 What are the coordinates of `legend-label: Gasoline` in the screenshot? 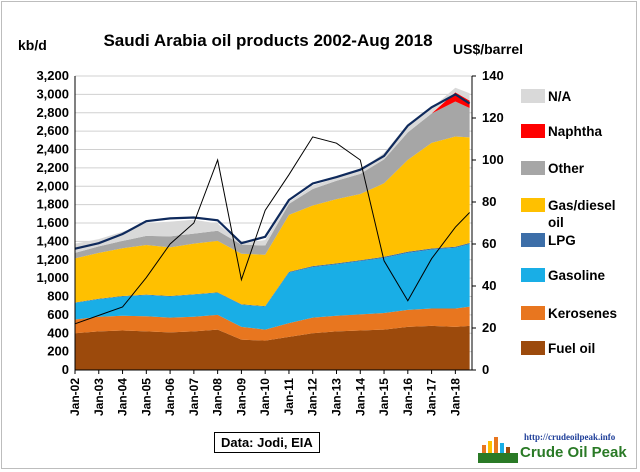 It's located at (577, 275).